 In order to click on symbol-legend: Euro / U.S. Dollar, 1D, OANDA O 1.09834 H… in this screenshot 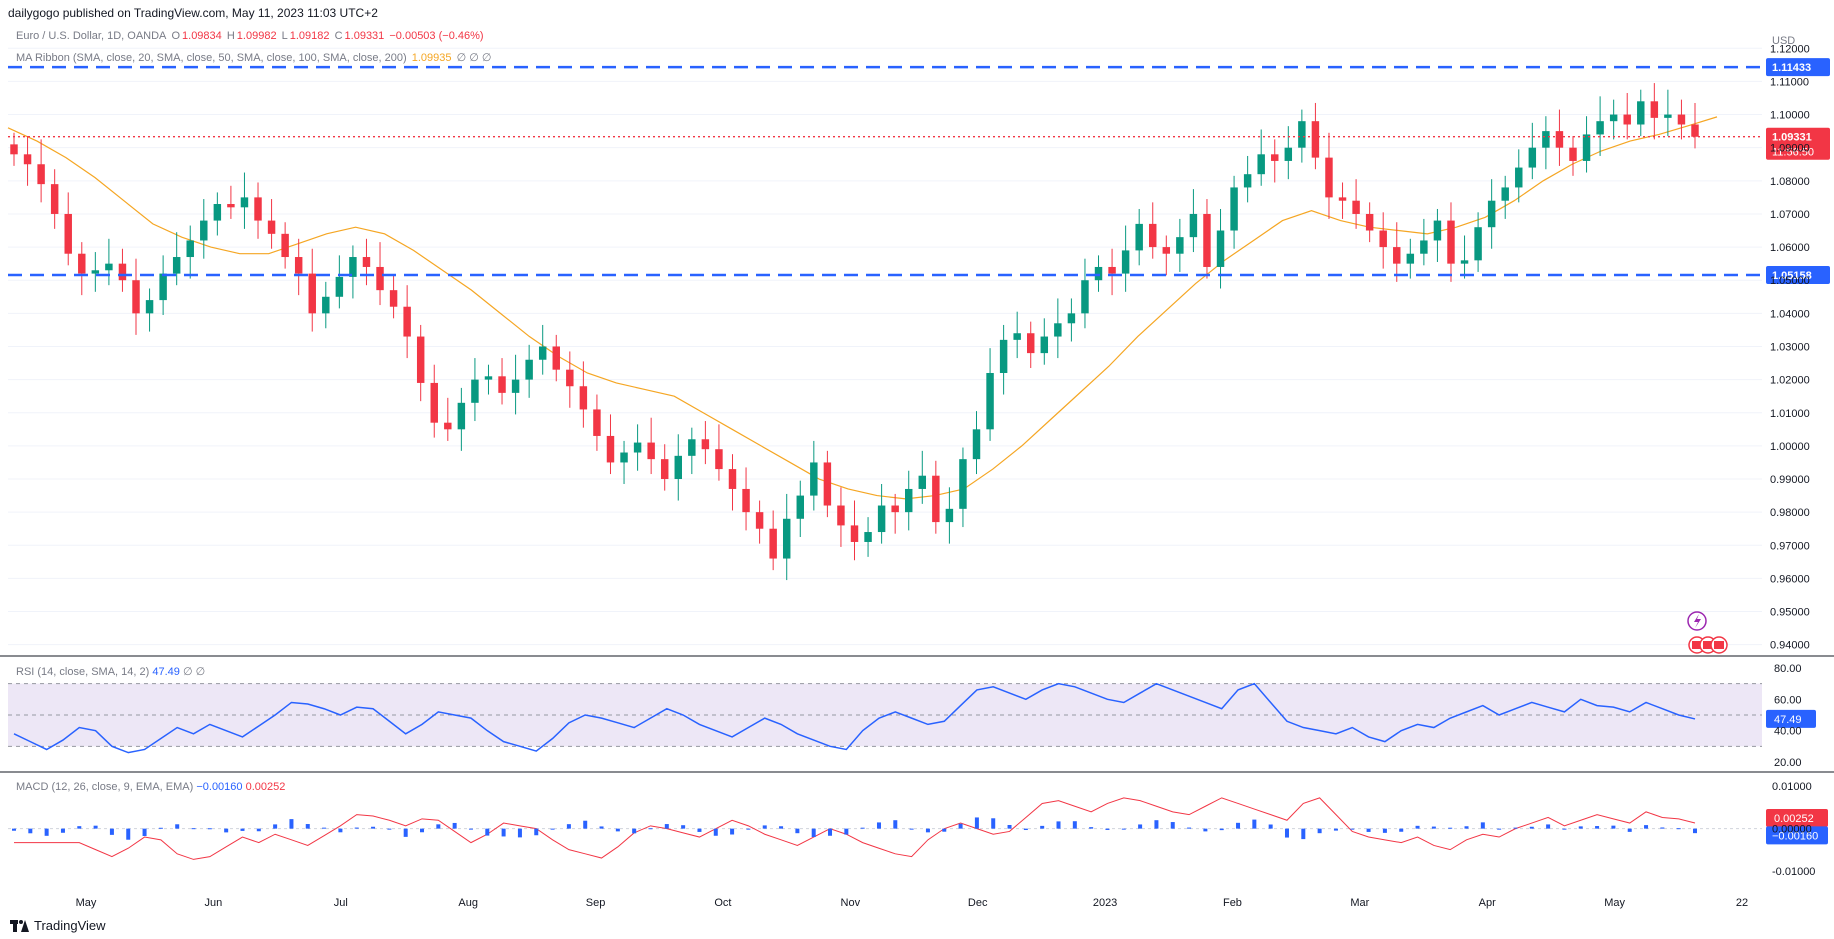, I will do `click(252, 36)`.